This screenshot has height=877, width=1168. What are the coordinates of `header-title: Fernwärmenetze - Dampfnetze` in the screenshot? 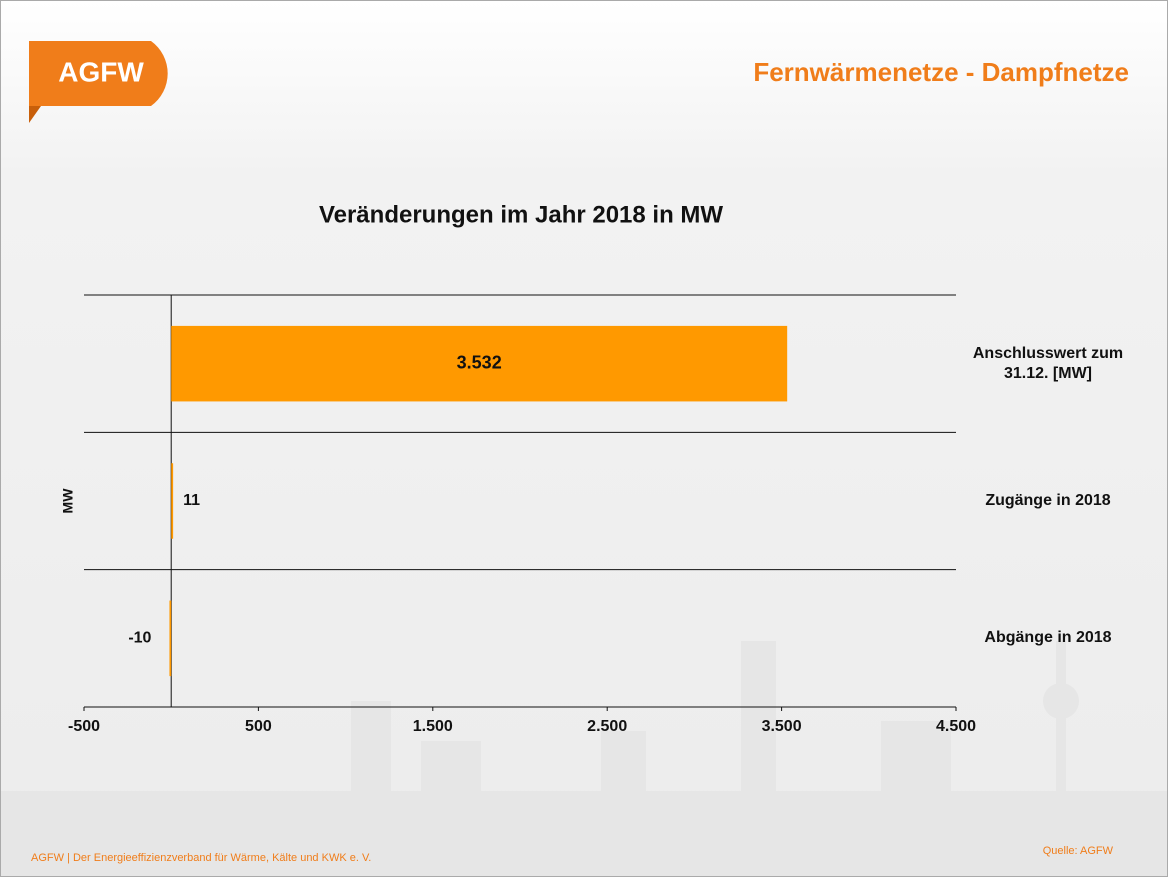 It's located at (941, 72).